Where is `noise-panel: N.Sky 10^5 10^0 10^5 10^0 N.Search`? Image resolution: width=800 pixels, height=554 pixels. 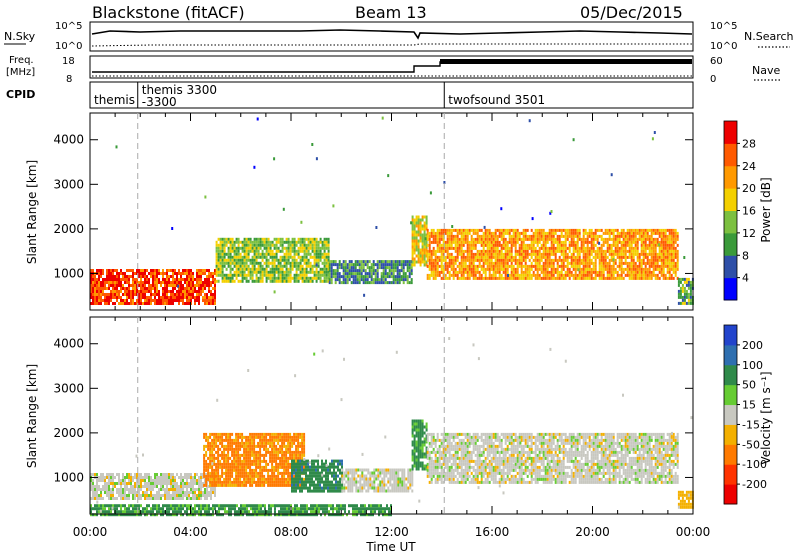
noise-panel: N.Sky 10^5 10^0 10^5 10^0 N.Search is located at coordinates (399, 36).